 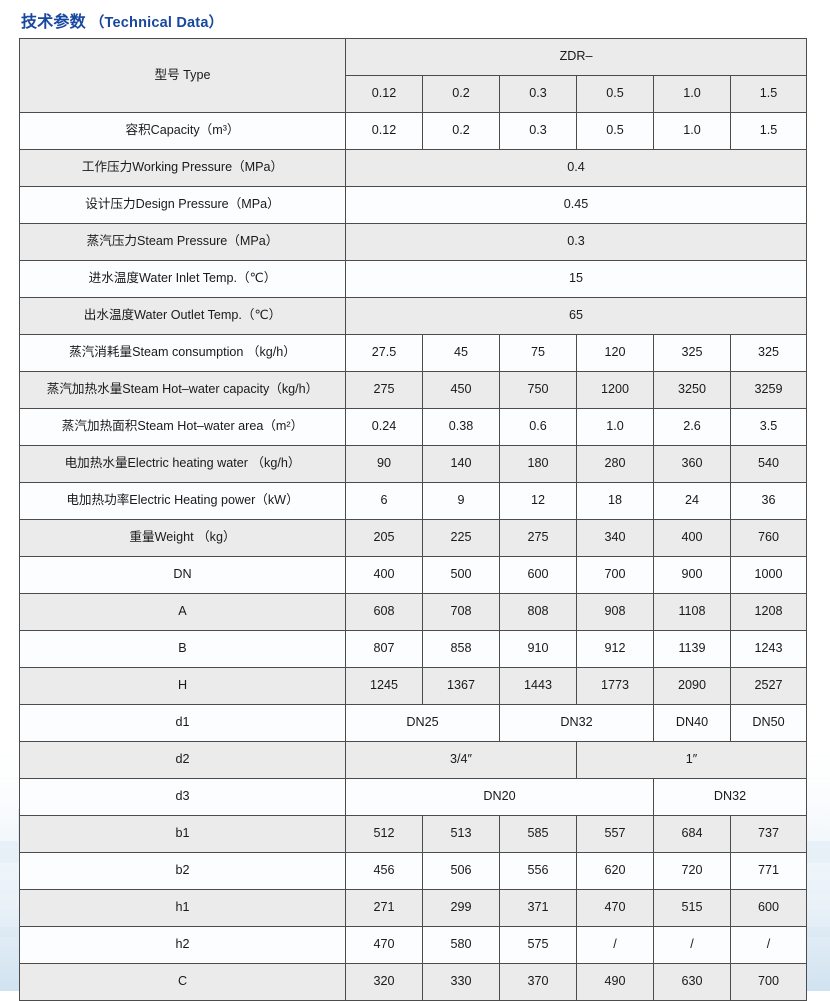 What do you see at coordinates (615, 871) in the screenshot?
I see `cell-value: 620` at bounding box center [615, 871].